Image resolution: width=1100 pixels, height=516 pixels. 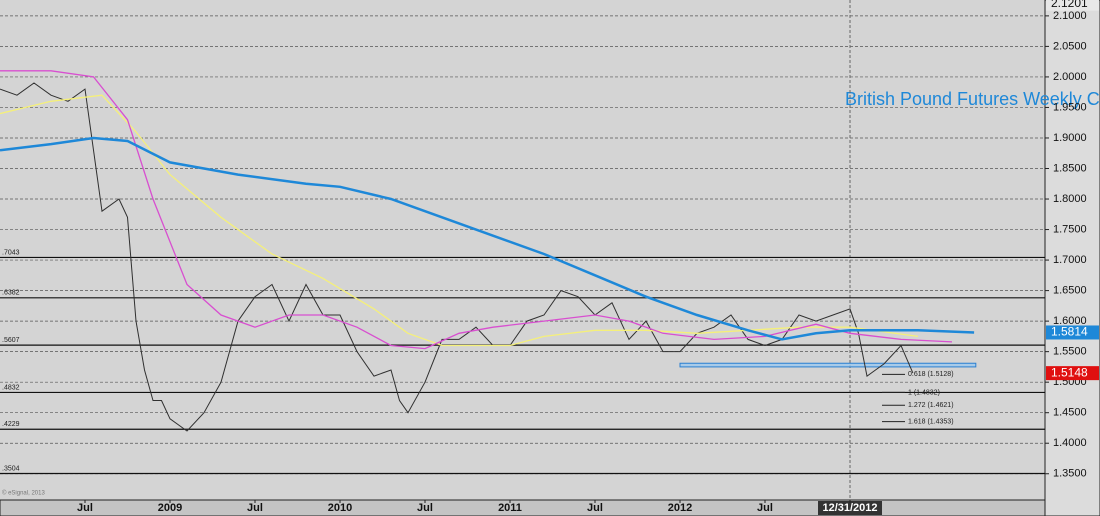 I want to click on y-tick-label: 1.7500, so click(x=1070, y=229).